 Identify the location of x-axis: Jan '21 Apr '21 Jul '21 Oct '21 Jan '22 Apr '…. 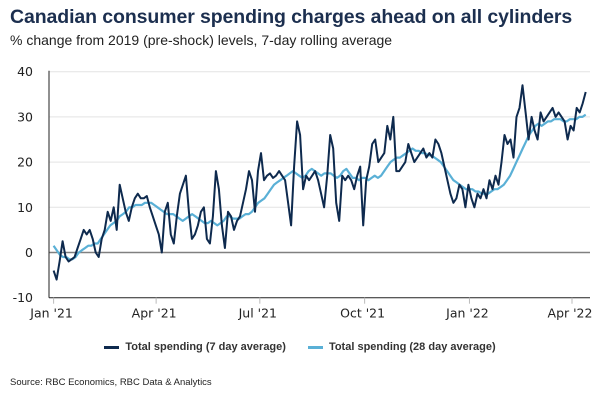
(311, 309).